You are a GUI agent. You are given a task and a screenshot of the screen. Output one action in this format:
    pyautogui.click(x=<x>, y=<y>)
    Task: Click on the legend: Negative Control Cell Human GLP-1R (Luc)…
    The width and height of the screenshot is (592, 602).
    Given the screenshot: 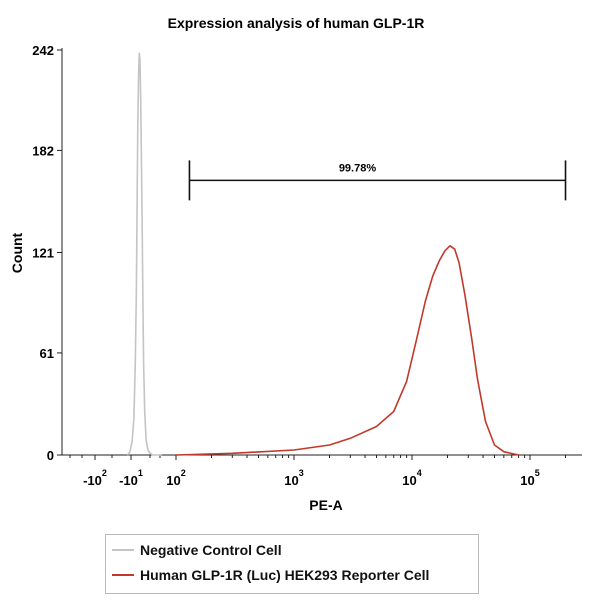 What is the action you would take?
    pyautogui.click(x=292, y=564)
    